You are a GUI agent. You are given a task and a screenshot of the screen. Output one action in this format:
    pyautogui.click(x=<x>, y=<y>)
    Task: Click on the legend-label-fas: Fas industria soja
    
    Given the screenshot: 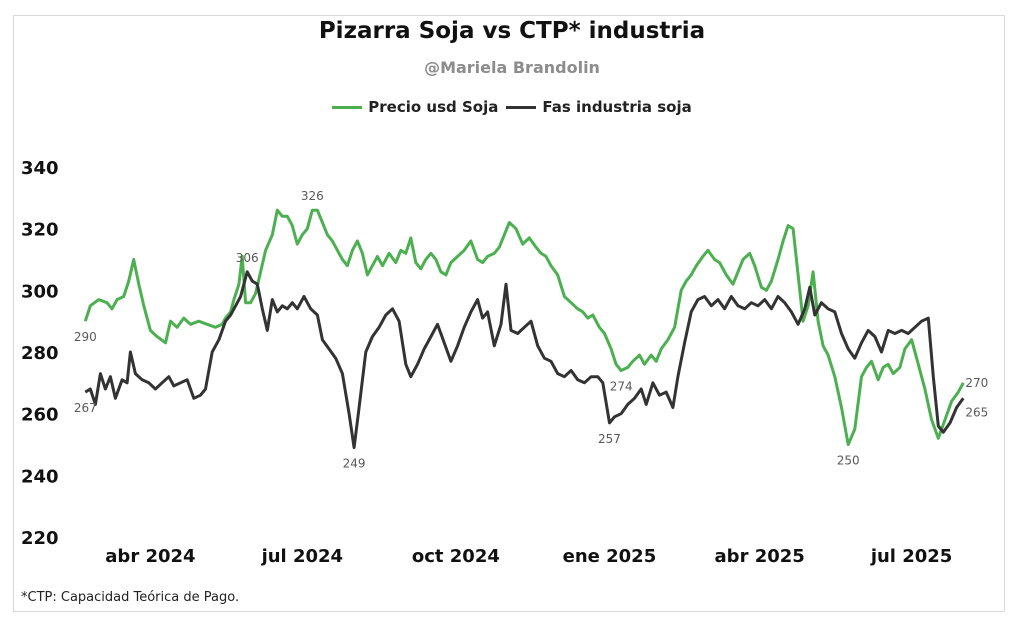 What is the action you would take?
    pyautogui.click(x=617, y=107)
    